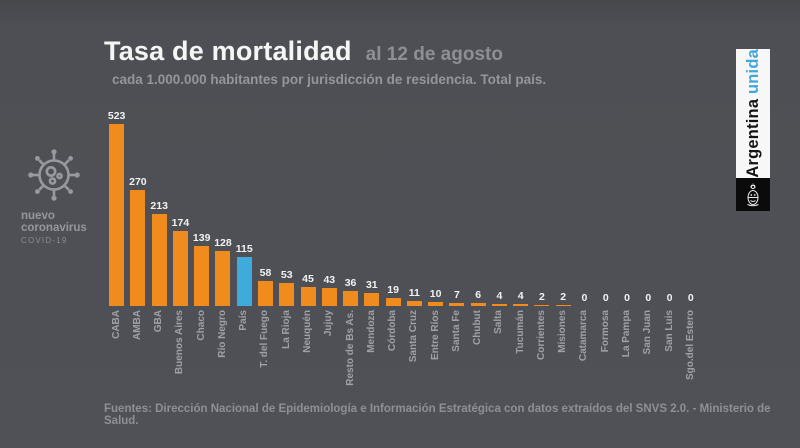 Image resolution: width=800 pixels, height=448 pixels. Describe the element at coordinates (371, 284) in the screenshot. I see `bar-value-label: 31` at that location.